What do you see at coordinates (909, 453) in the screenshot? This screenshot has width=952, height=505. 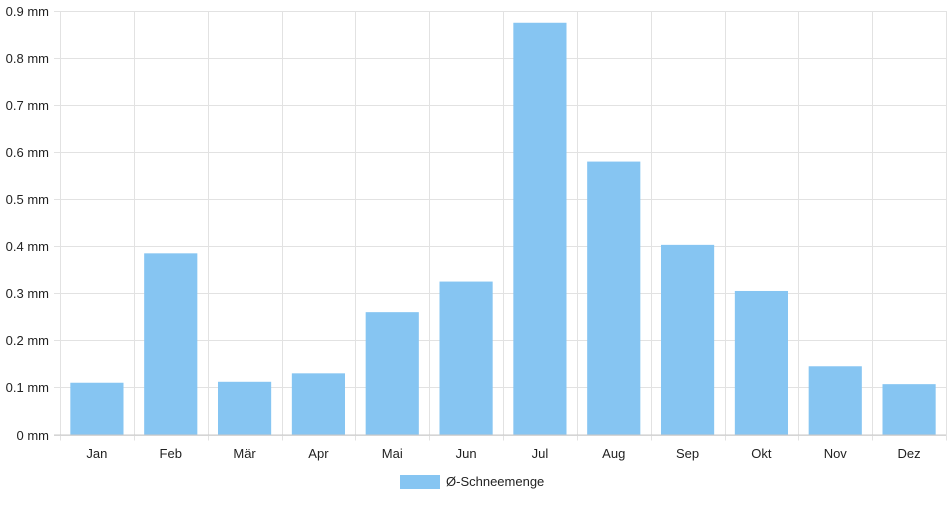 I see `x-tick-label: Dez` at bounding box center [909, 453].